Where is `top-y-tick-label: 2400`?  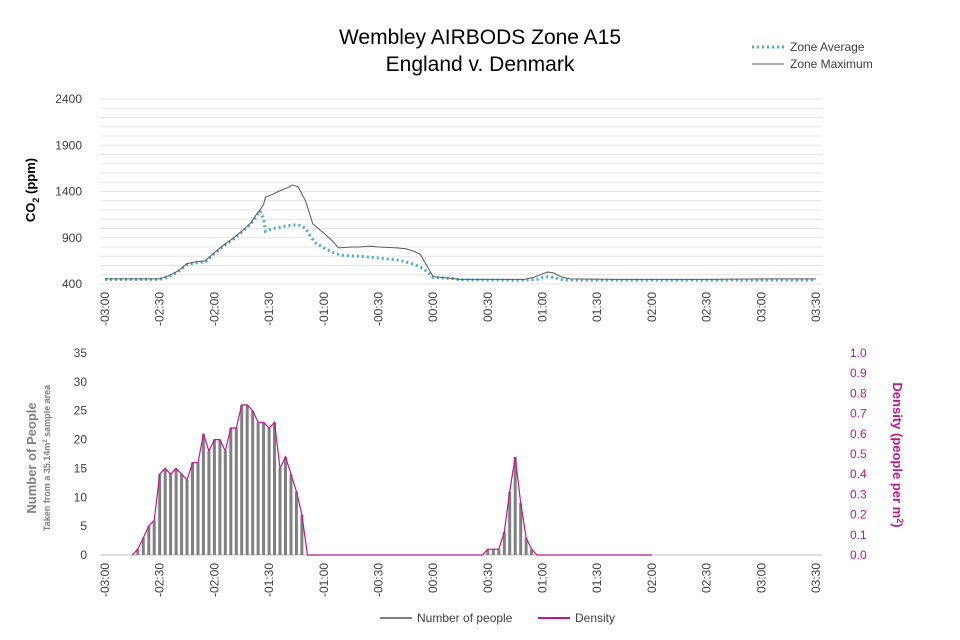 top-y-tick-label: 2400 is located at coordinates (68, 99).